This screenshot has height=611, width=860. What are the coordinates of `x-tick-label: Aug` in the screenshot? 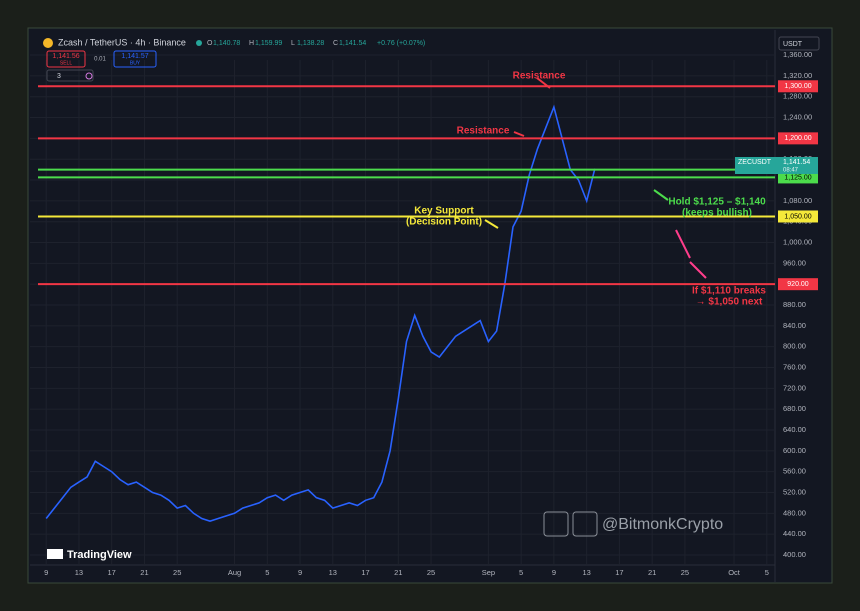 It's located at (234, 572).